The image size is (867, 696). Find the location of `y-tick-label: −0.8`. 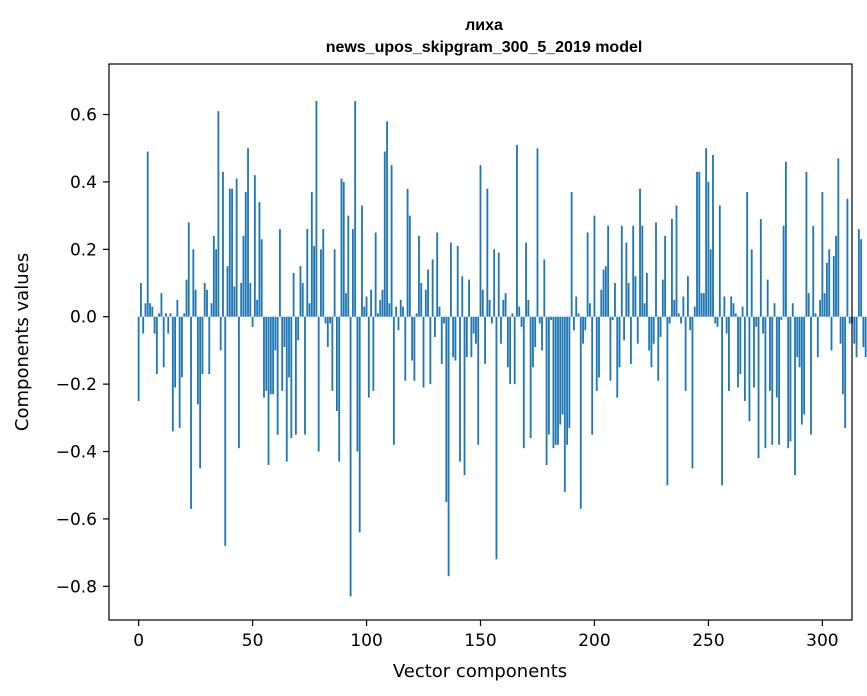

y-tick-label: −0.8 is located at coordinates (76, 587).